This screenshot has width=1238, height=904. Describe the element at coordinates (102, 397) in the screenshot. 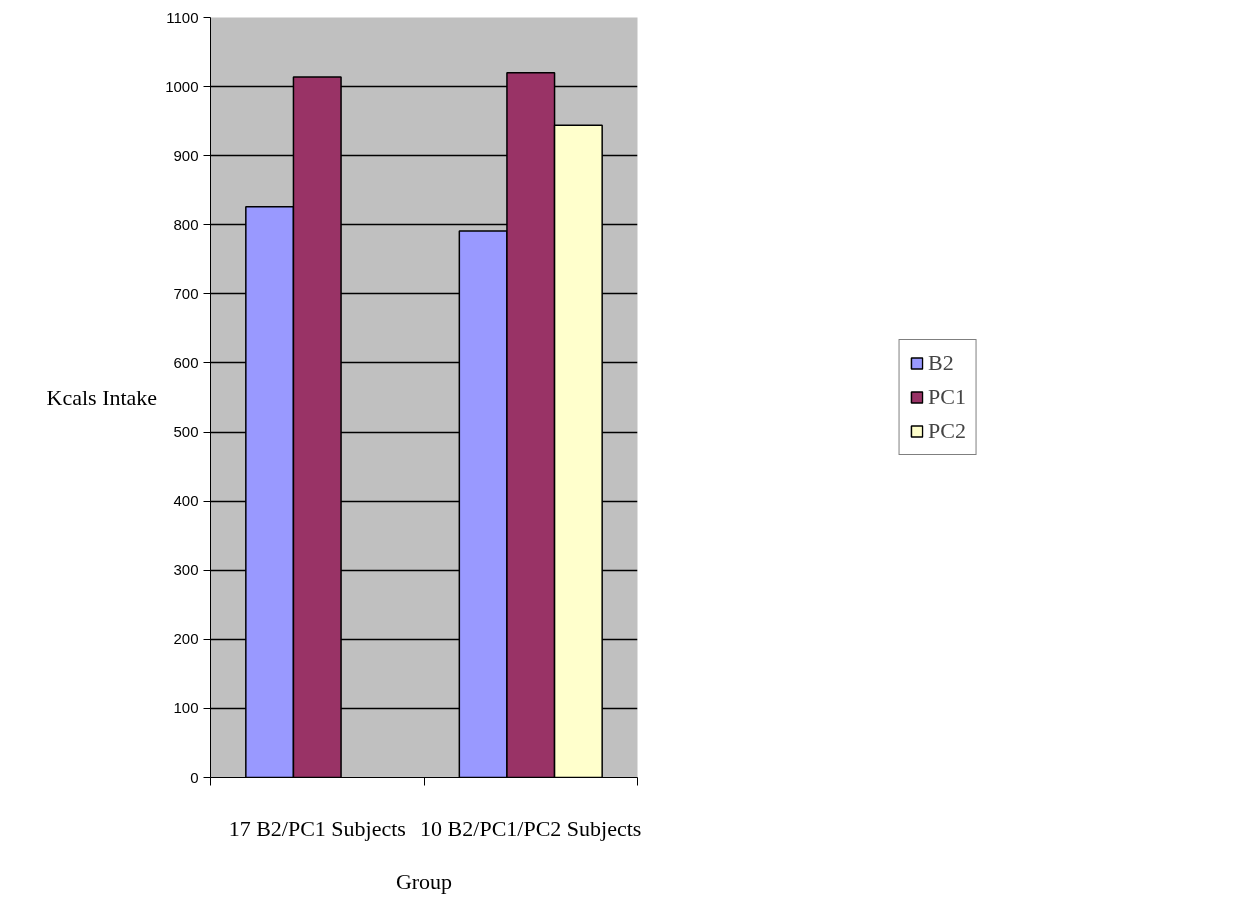

I see `y-axis-title: Kcals Intake` at that location.